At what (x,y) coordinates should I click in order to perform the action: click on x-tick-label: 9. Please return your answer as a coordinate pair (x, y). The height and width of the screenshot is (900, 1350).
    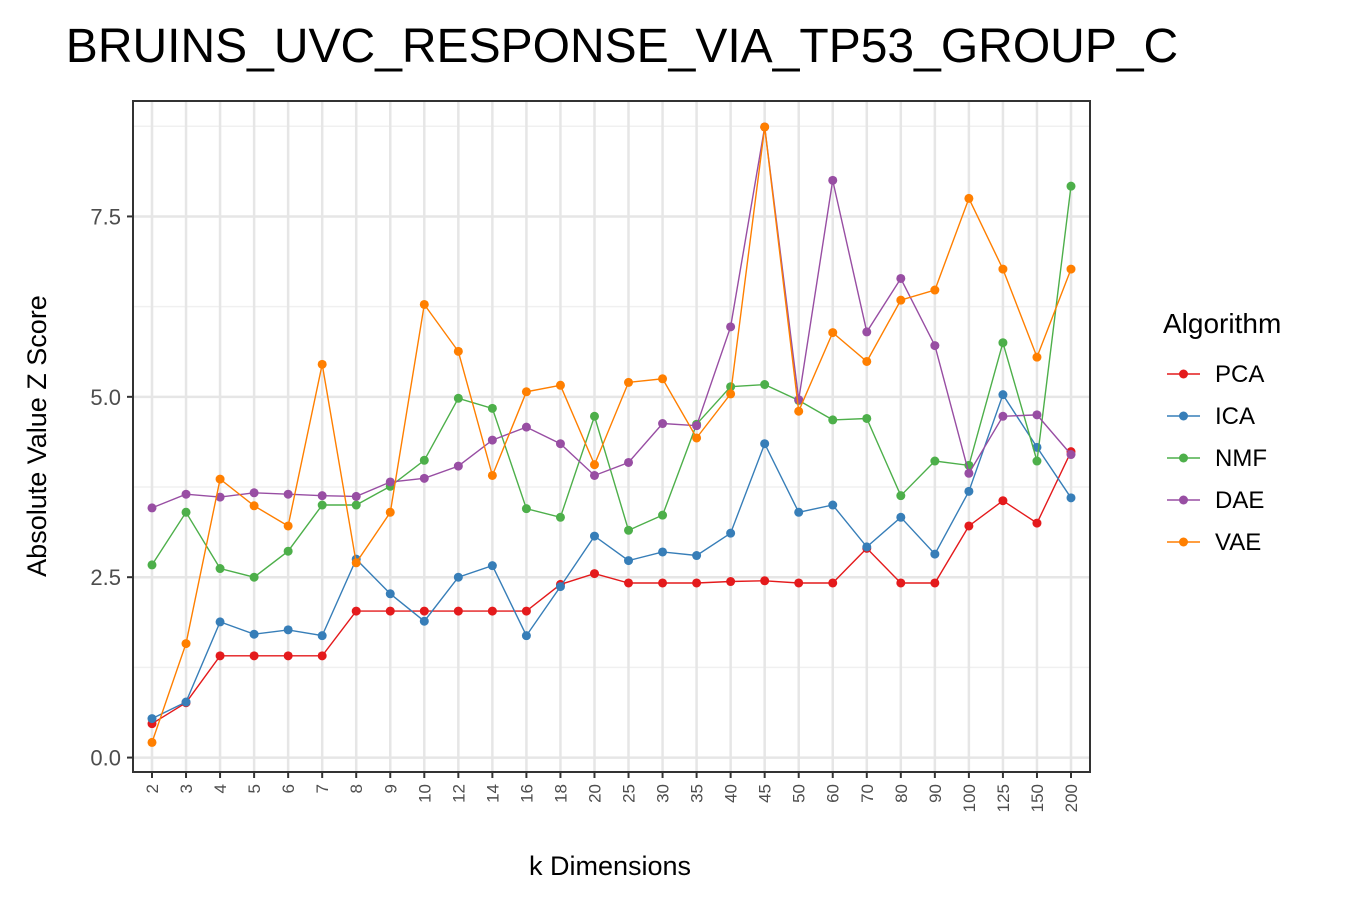
    Looking at the image, I should click on (390, 788).